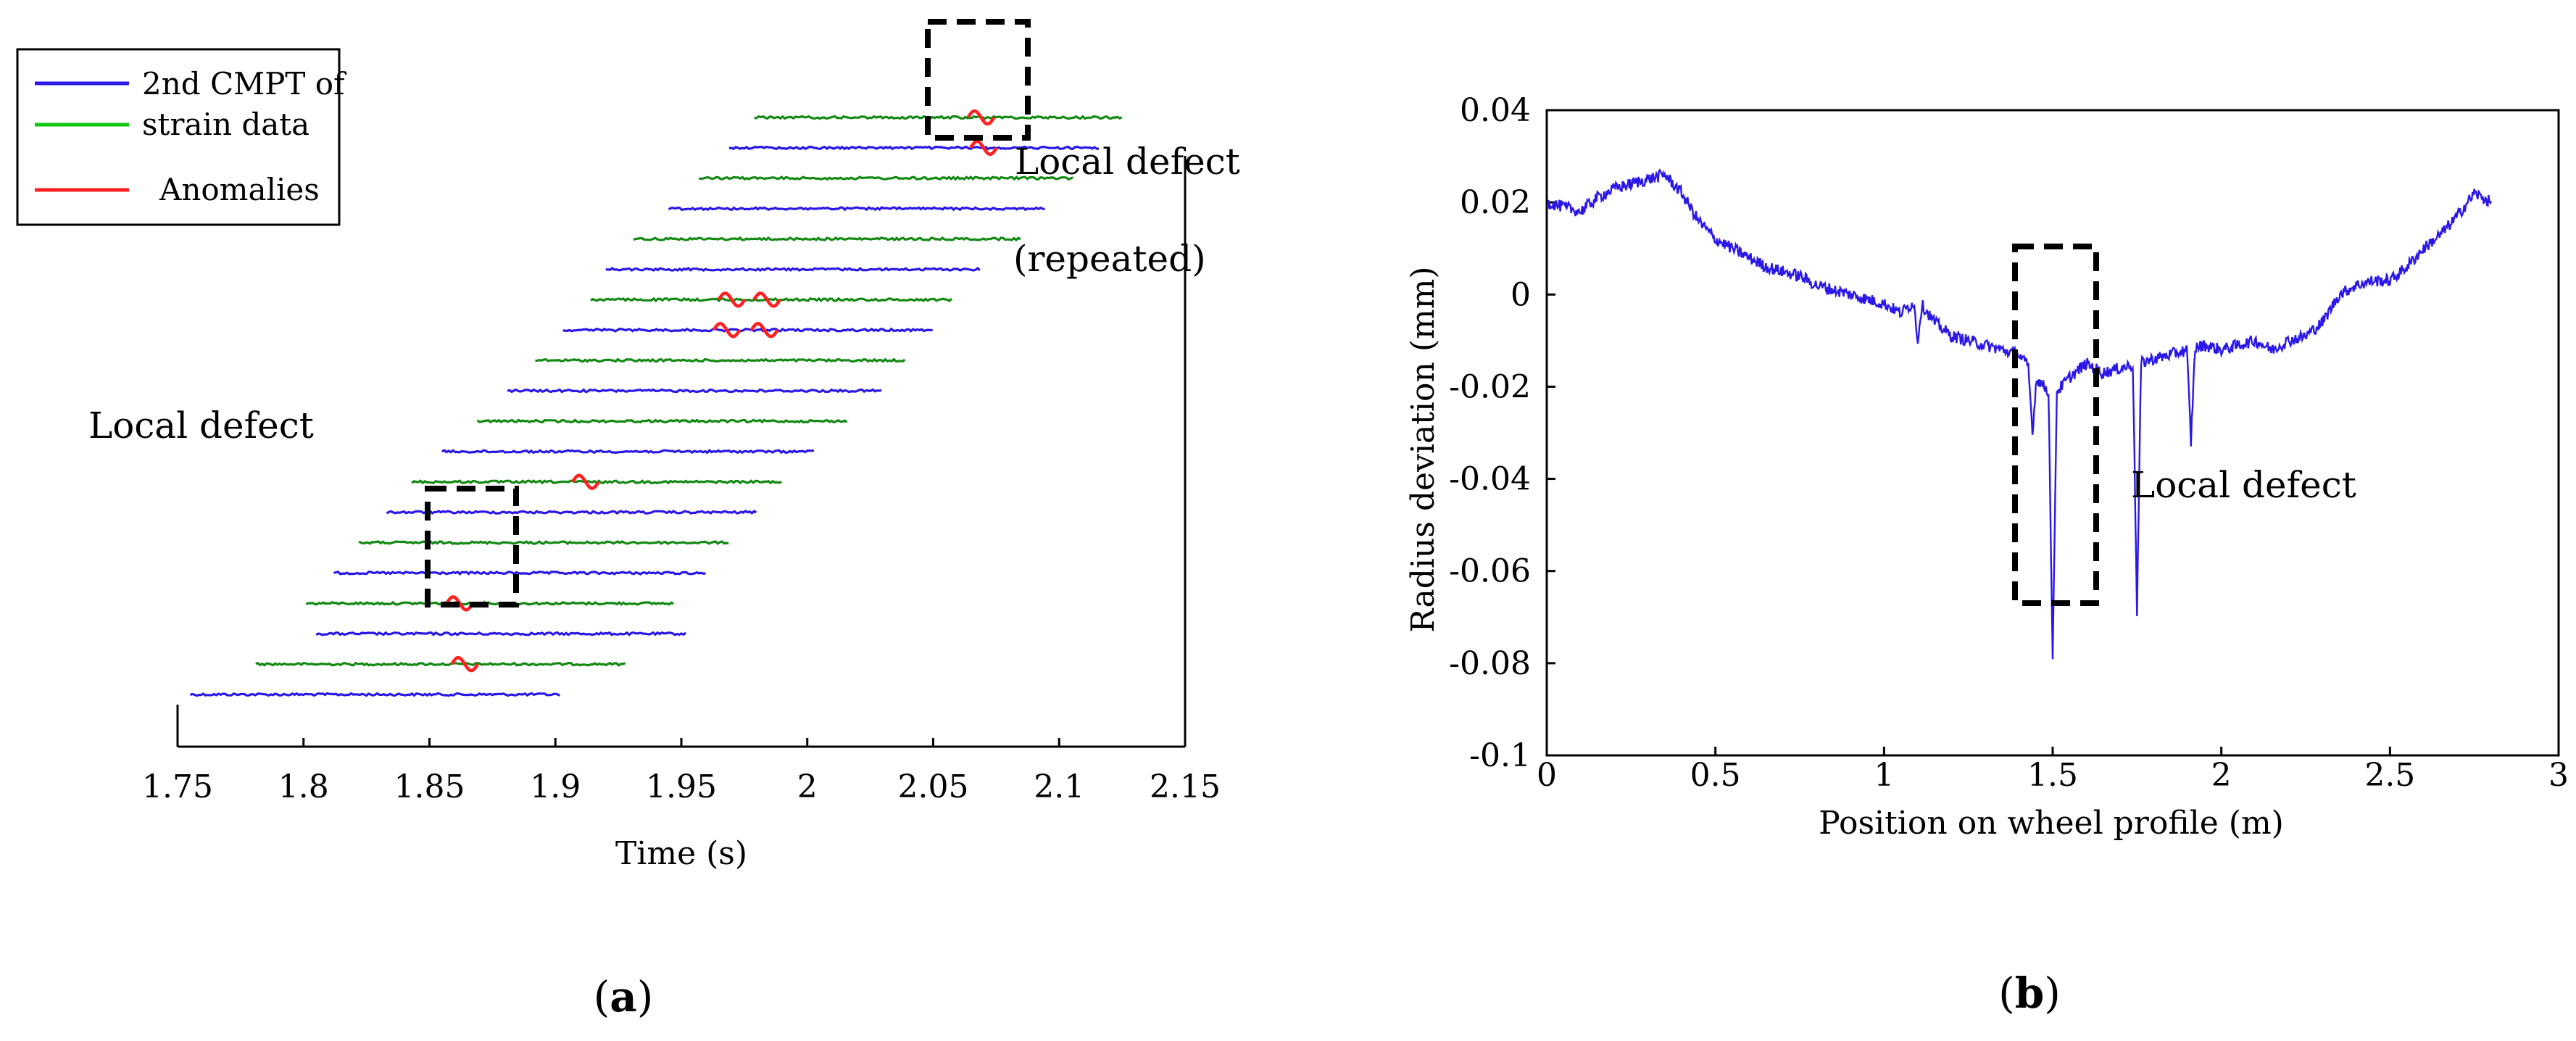  I want to click on x-tick-label-b: 2, so click(2221, 776).